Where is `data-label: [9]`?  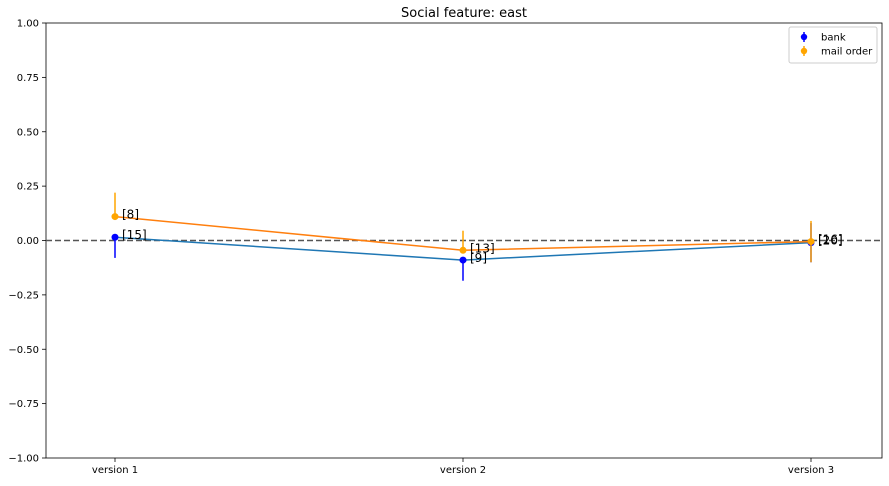 data-label: [9] is located at coordinates (478, 258).